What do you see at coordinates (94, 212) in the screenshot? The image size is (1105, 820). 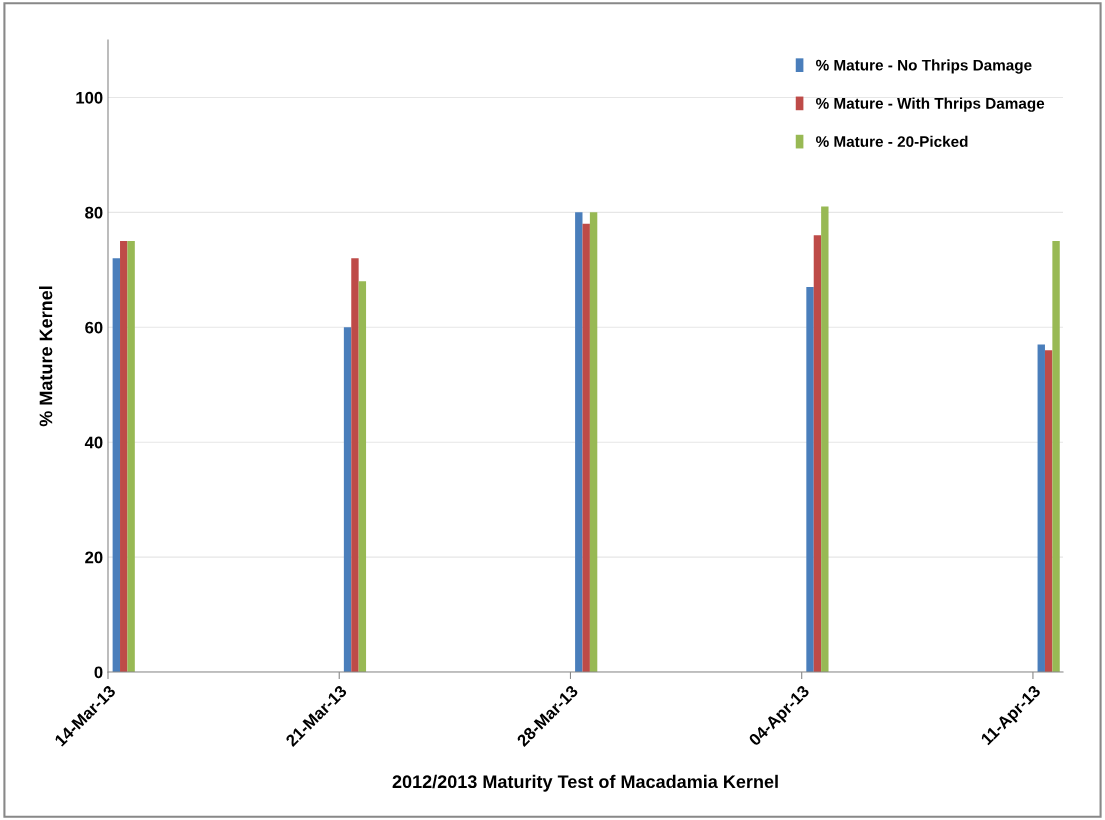 I see `y-tick-label: 80` at bounding box center [94, 212].